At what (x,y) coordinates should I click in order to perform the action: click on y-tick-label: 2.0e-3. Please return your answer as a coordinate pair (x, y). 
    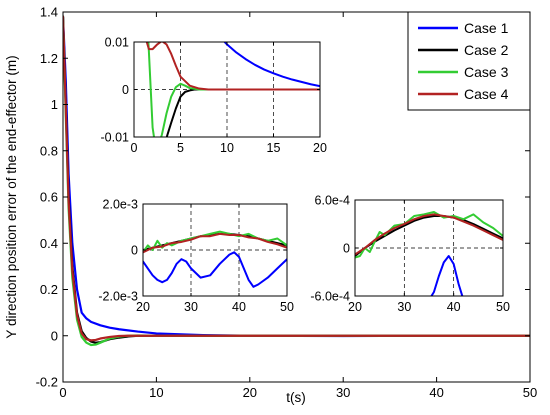
    Looking at the image, I should click on (120, 205).